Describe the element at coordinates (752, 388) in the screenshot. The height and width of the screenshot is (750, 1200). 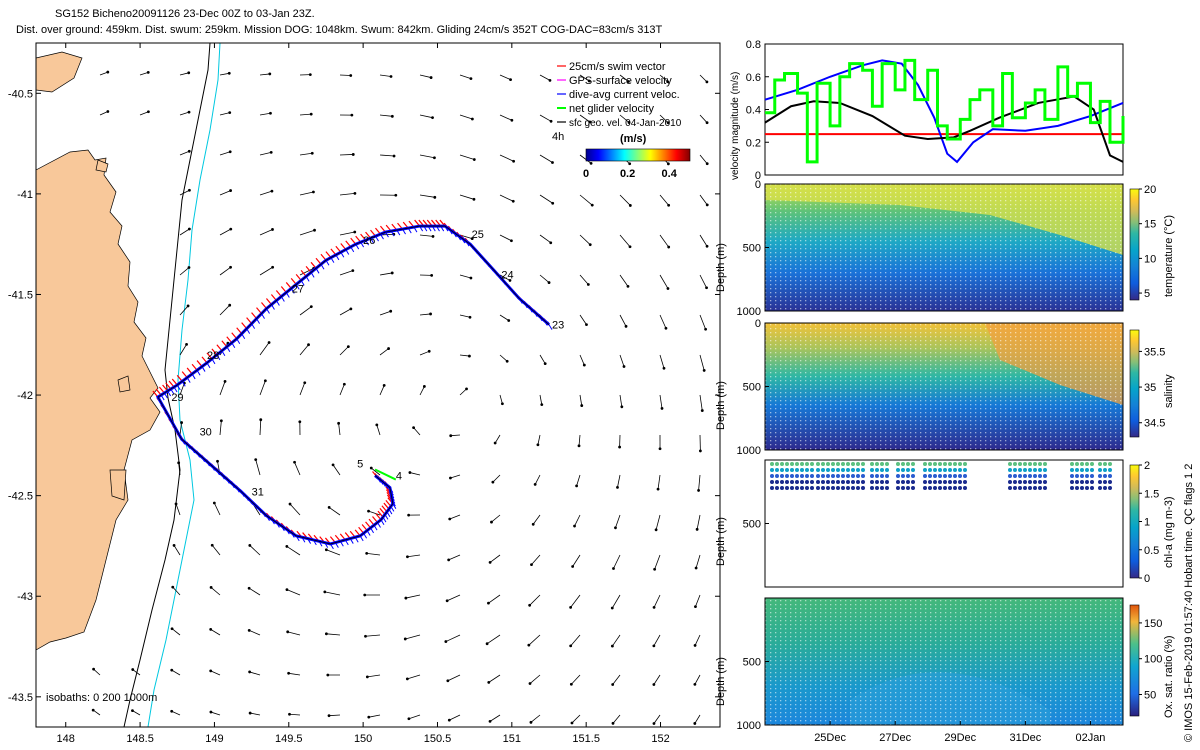
I see `depth-tick-label: 500` at that location.